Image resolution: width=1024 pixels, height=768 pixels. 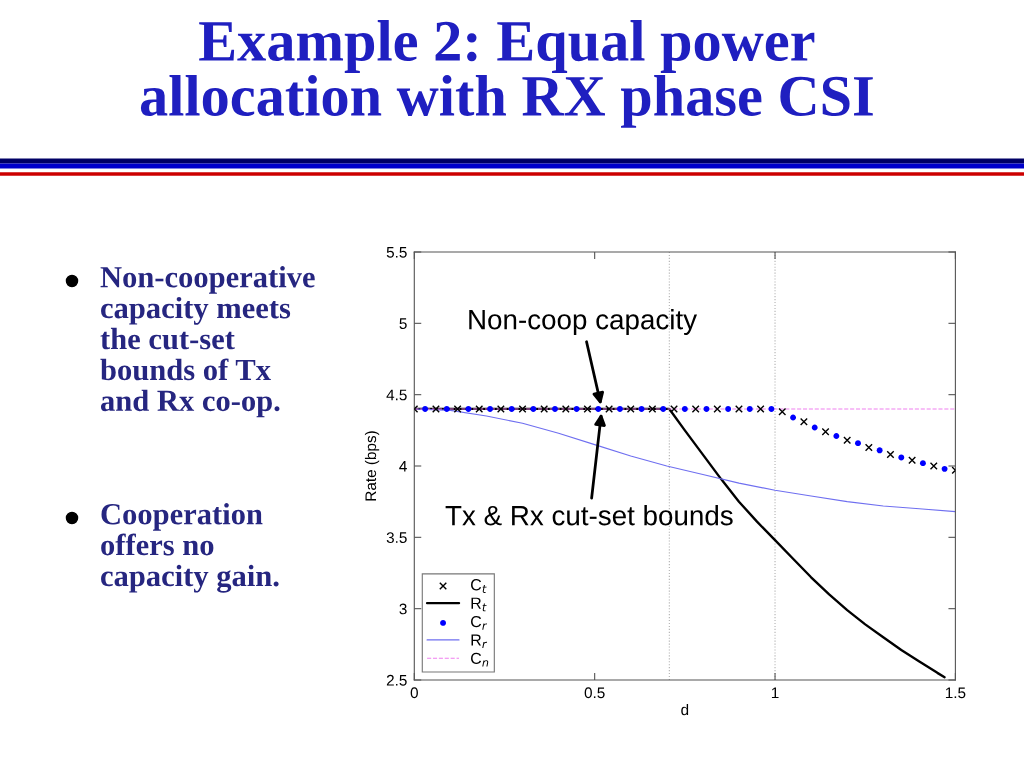 What do you see at coordinates (775, 693) in the screenshot?
I see `x-tick-label: 1` at bounding box center [775, 693].